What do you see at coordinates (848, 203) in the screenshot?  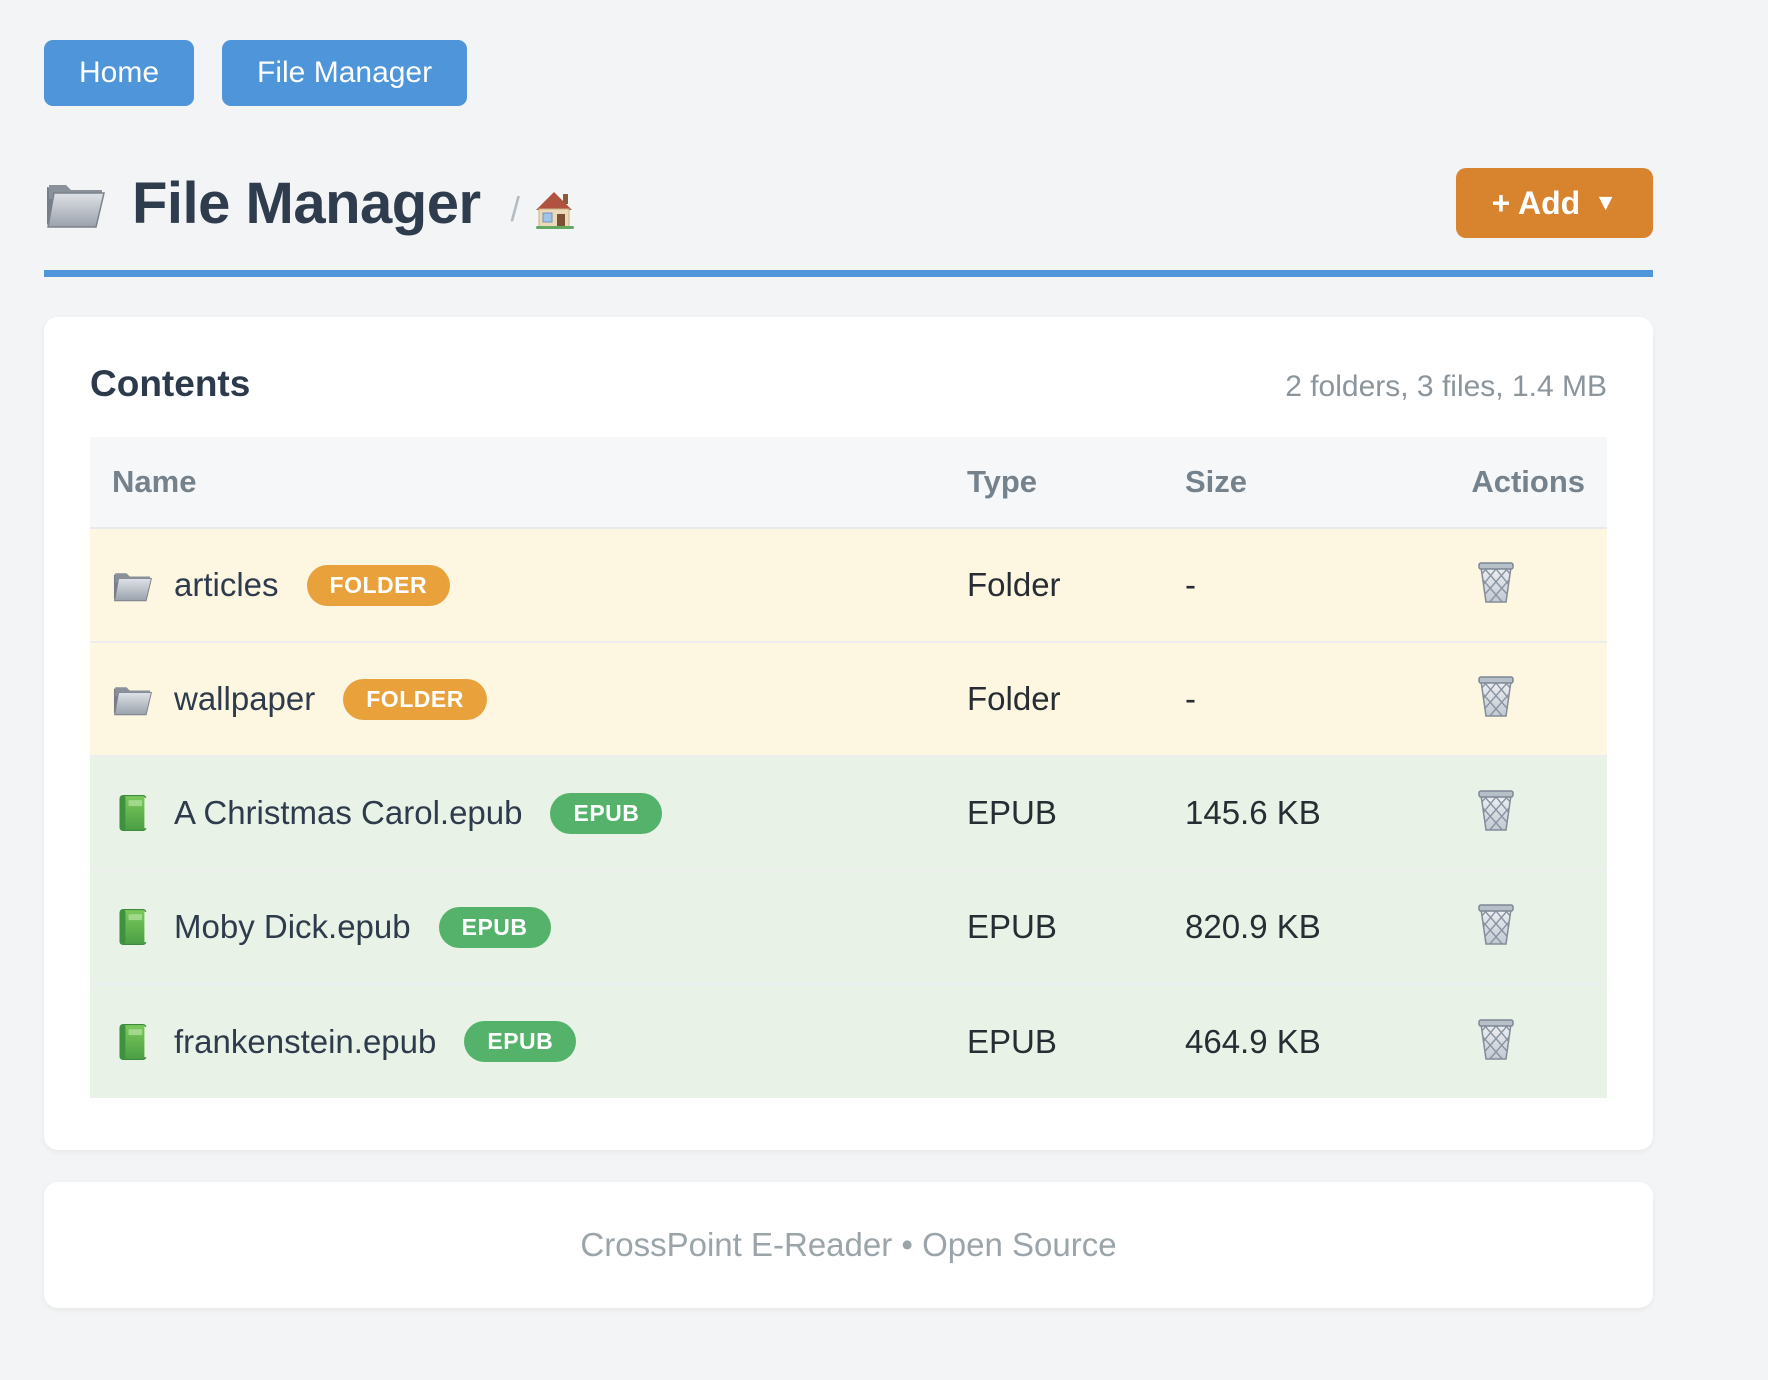 I see `page-header: File Manager / + Add ▼` at bounding box center [848, 203].